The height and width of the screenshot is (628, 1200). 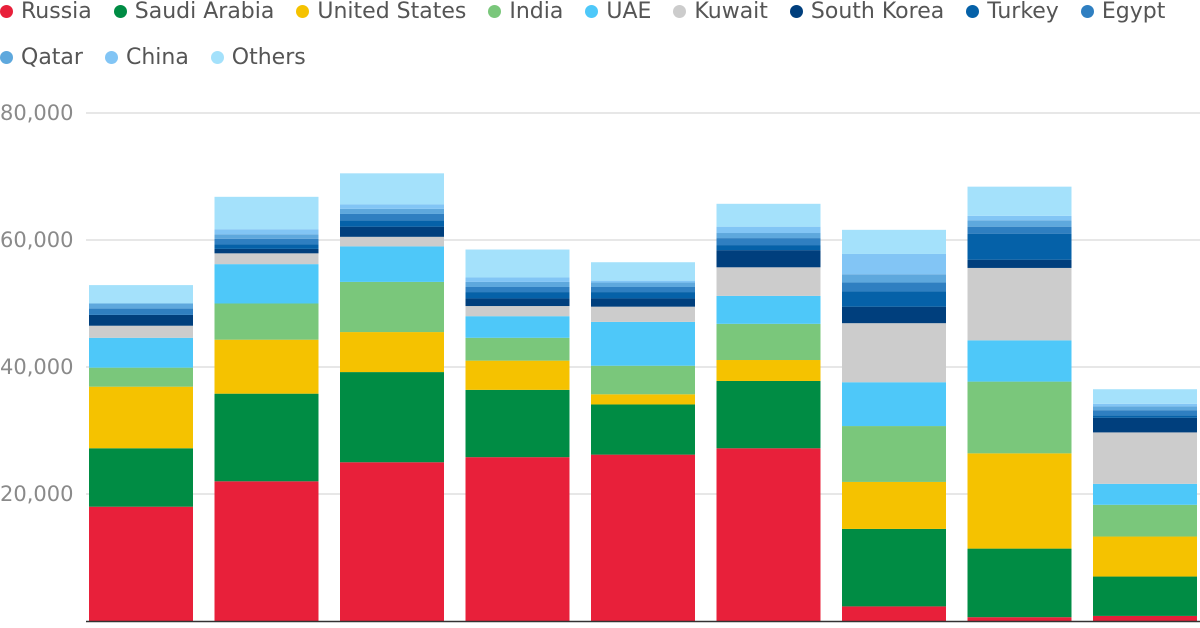 I want to click on legend-item-russia: Russia, so click(x=46, y=12).